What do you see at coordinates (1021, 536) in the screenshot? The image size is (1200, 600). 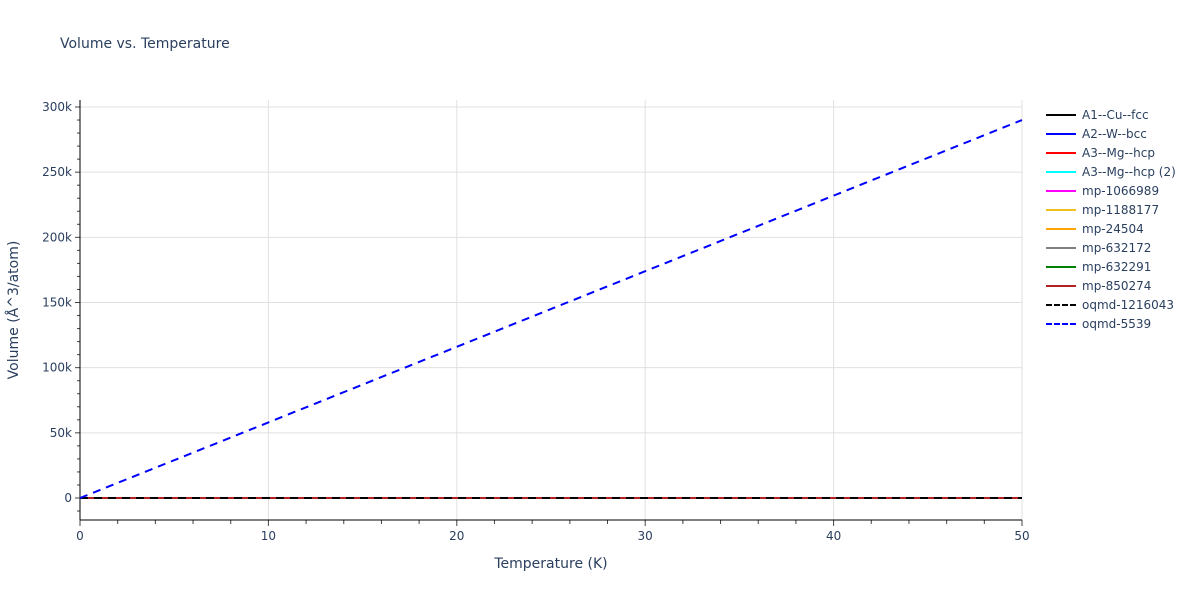 I see `x-tick-label: 50` at bounding box center [1021, 536].